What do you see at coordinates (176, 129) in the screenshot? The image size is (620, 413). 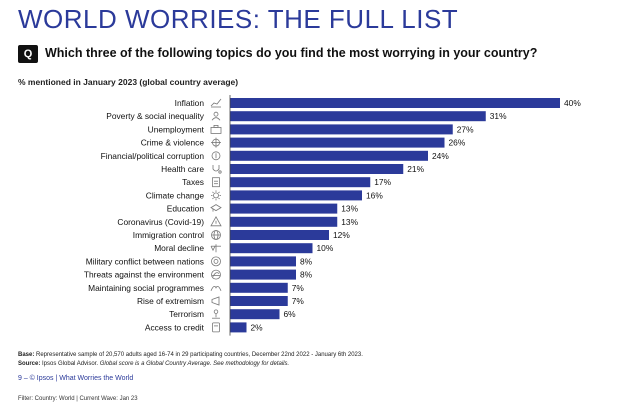 I see `category-label: Unemployment` at bounding box center [176, 129].